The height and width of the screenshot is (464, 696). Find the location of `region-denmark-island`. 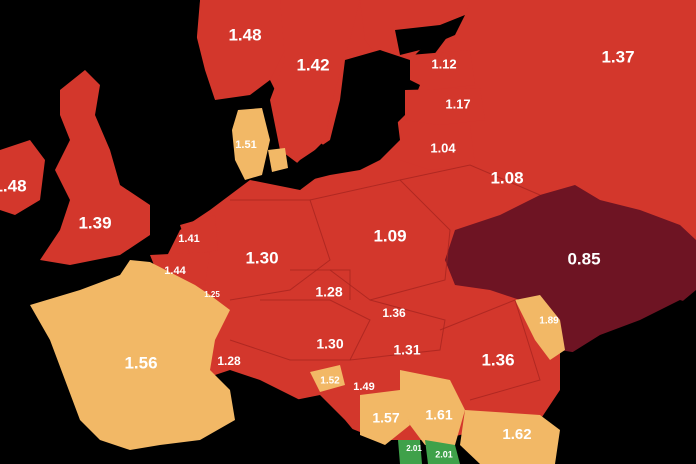

region-denmark-island is located at coordinates (278, 160).